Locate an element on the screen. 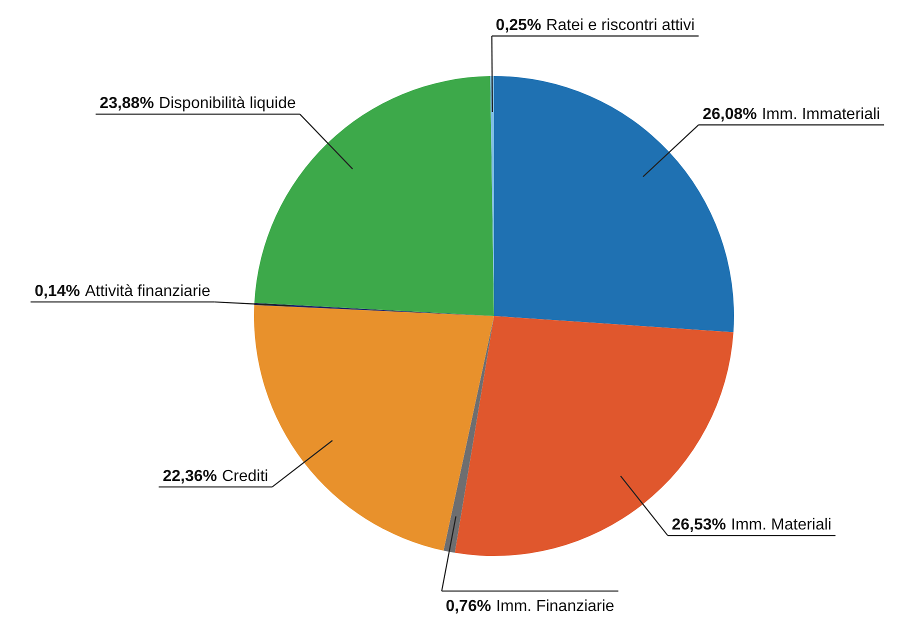  data-label: 0,25% is located at coordinates (519, 25).